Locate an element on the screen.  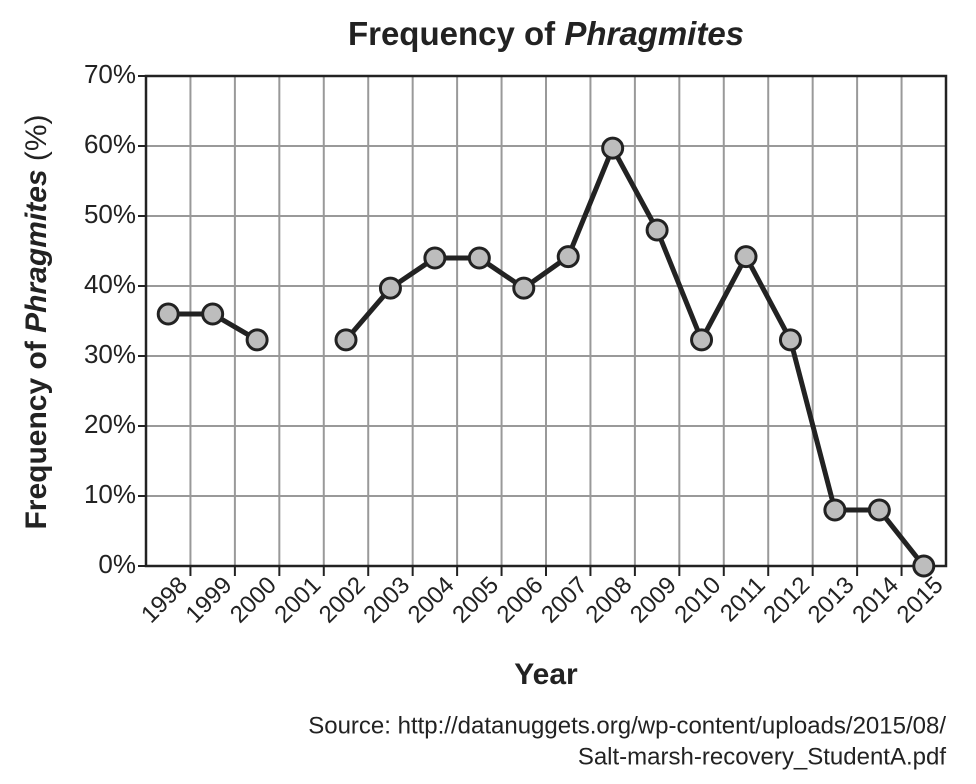
y-tick-label: 40% is located at coordinates (110, 284).